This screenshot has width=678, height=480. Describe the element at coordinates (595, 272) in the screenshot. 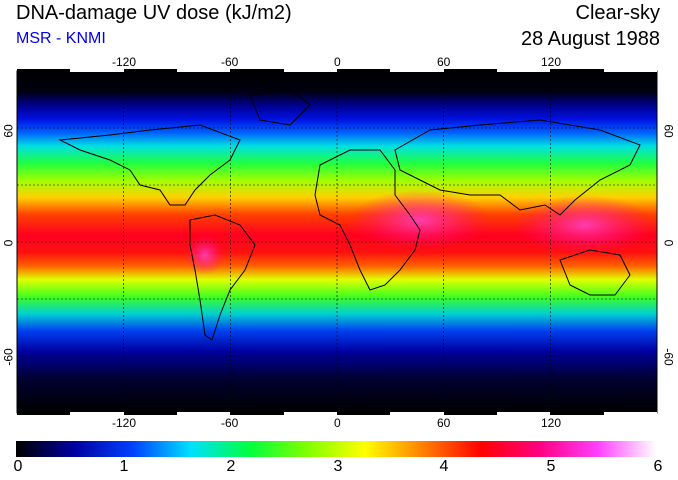

I see `coastline-australia` at that location.